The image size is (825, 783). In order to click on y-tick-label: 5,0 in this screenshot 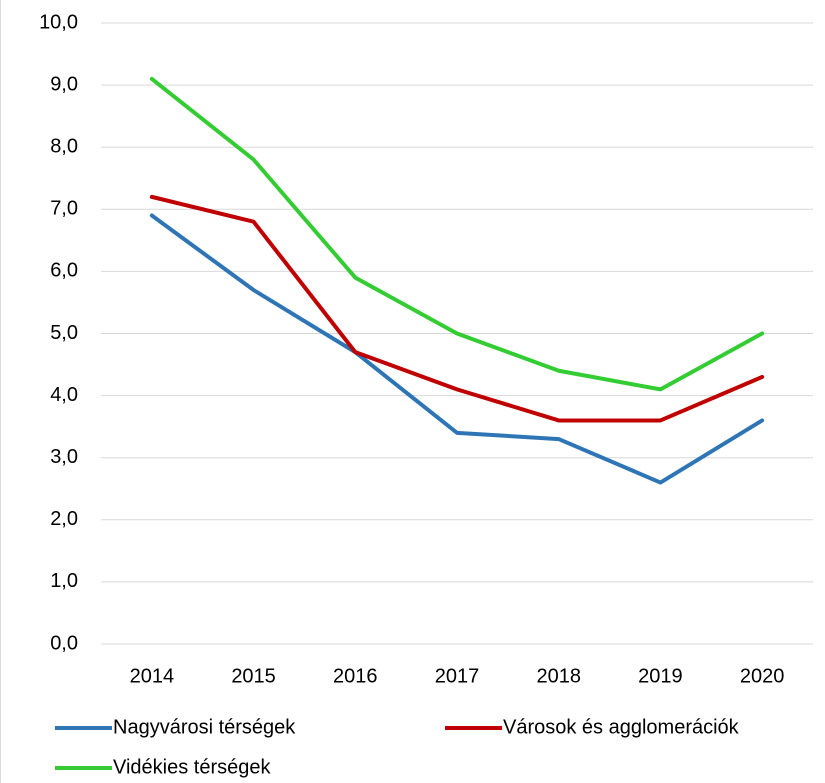, I will do `click(64, 333)`.